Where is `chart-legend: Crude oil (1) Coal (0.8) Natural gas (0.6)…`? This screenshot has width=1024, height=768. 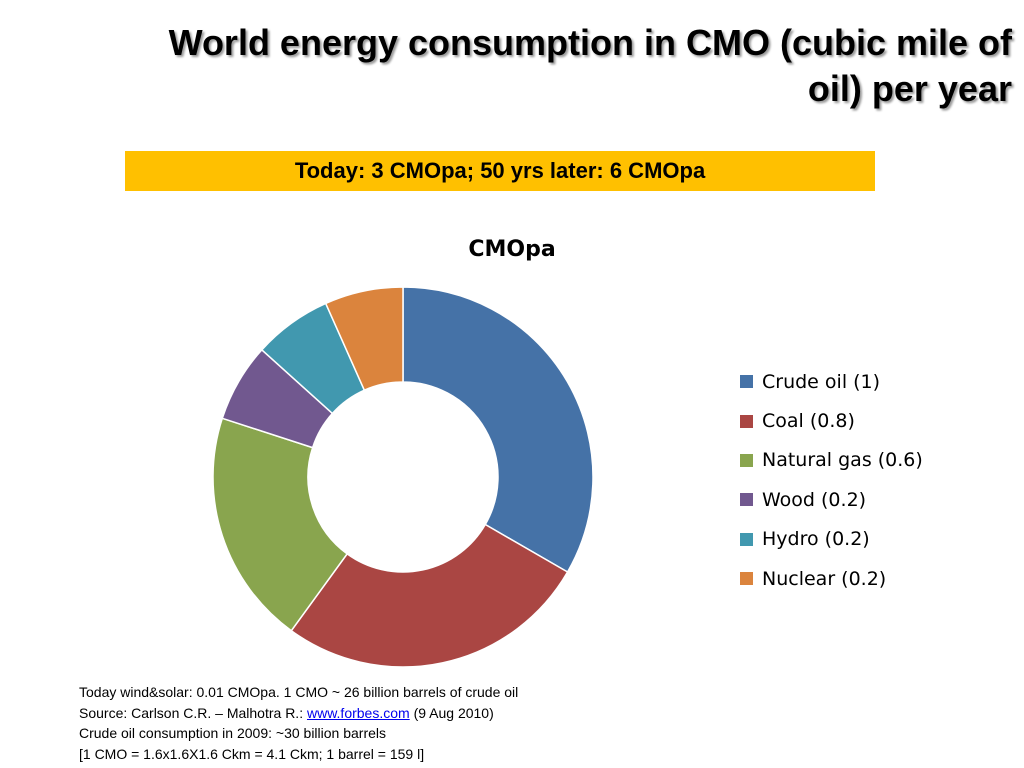
chart-legend: Crude oil (1) Coal (0.8) Natural gas (0.6)… is located at coordinates (831, 480).